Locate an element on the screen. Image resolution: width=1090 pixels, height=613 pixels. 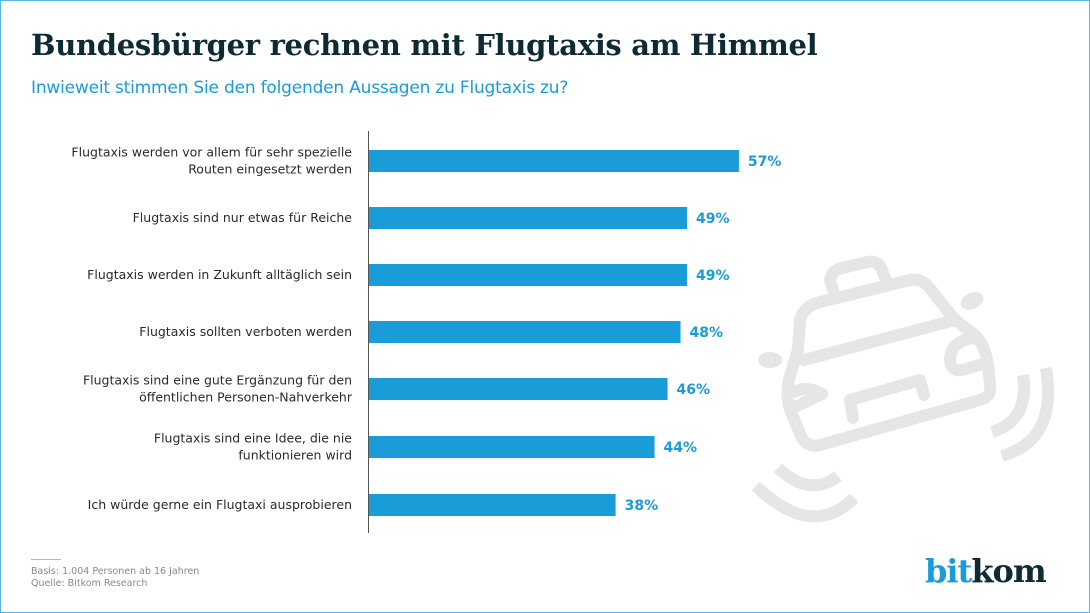
logo-part-bit: bit is located at coordinates (948, 571).